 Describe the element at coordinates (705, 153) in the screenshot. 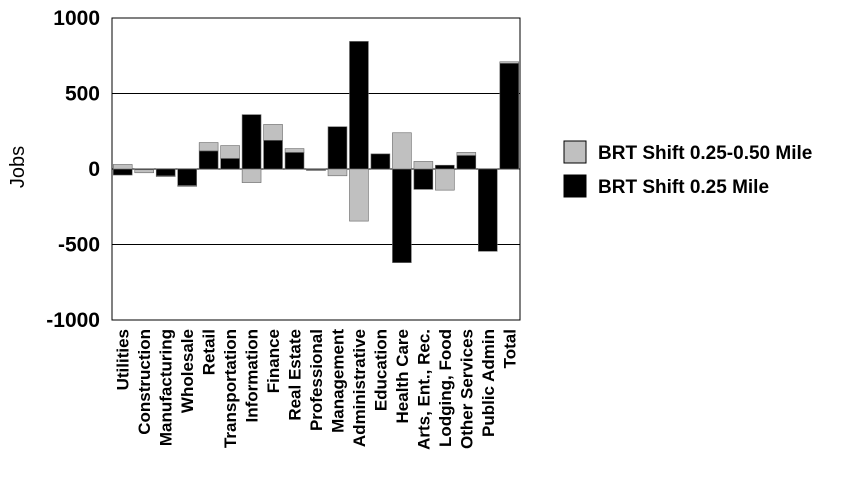

I see `legend-label-light: BRT Shift 0.25-0.50 Mile` at that location.